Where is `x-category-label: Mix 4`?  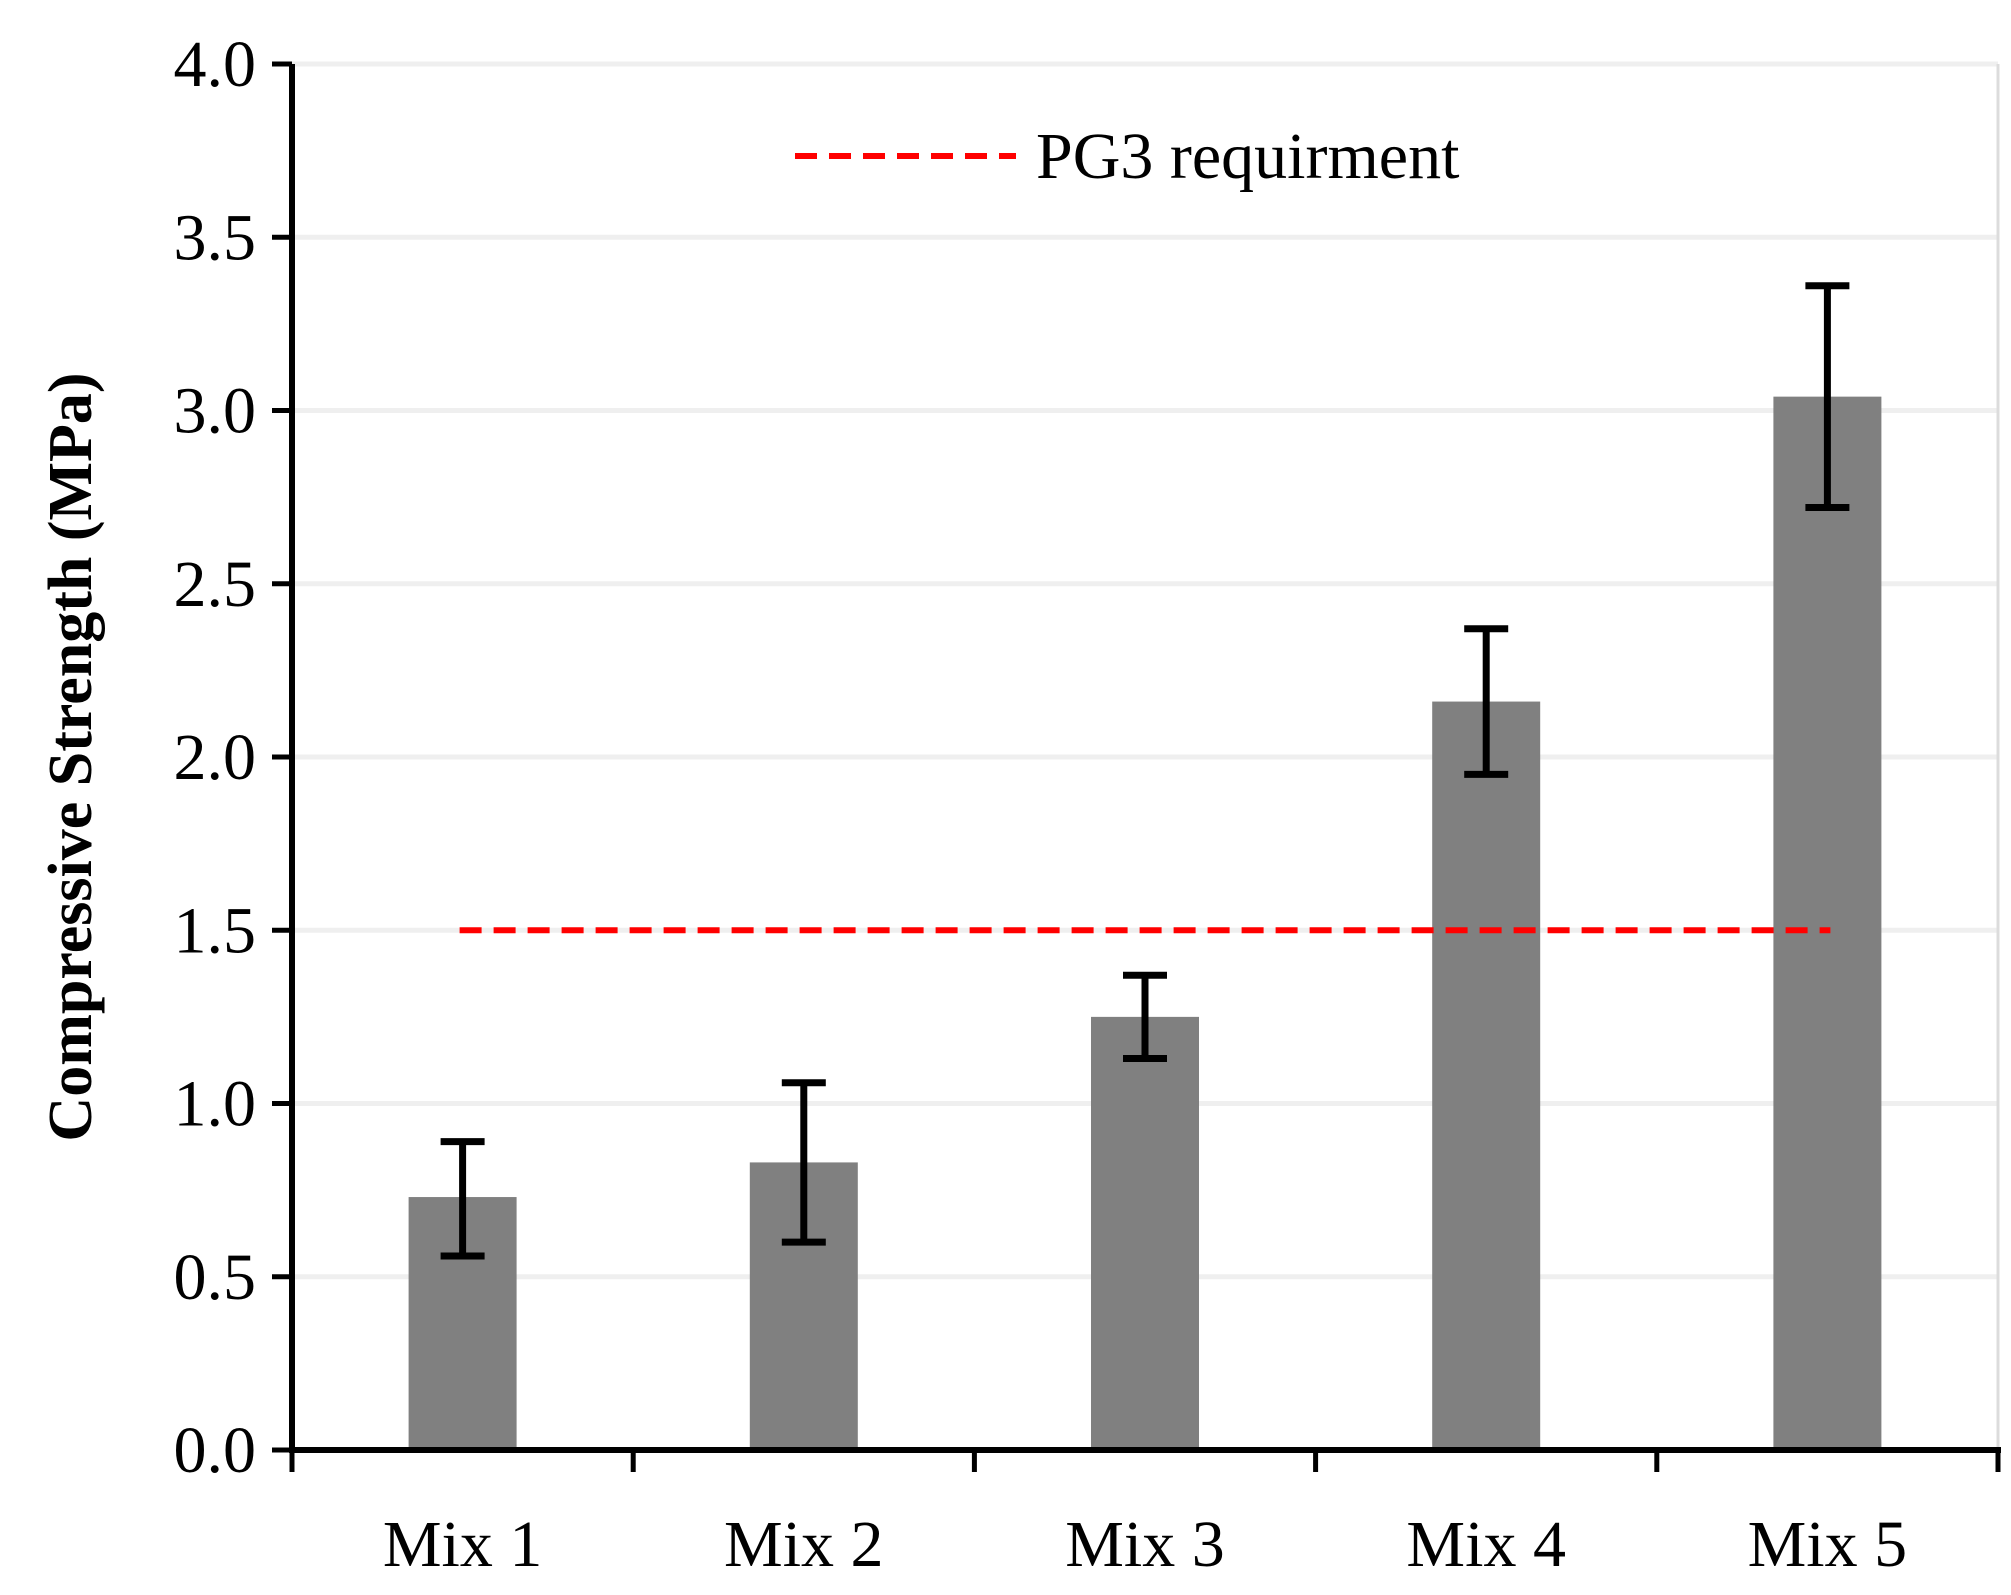
x-category-label: Mix 4 is located at coordinates (1486, 1544).